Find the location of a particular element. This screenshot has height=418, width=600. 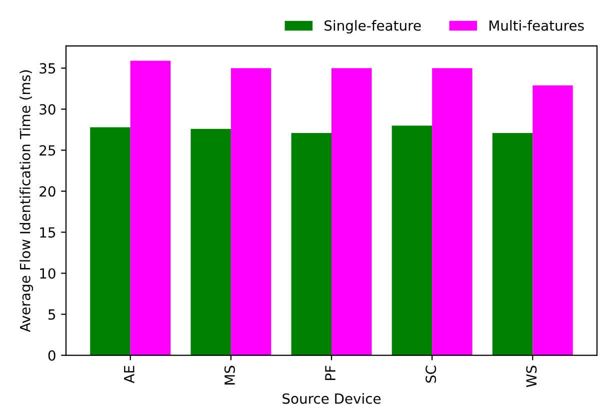

y-tick-label: 5 is located at coordinates (52, 314).